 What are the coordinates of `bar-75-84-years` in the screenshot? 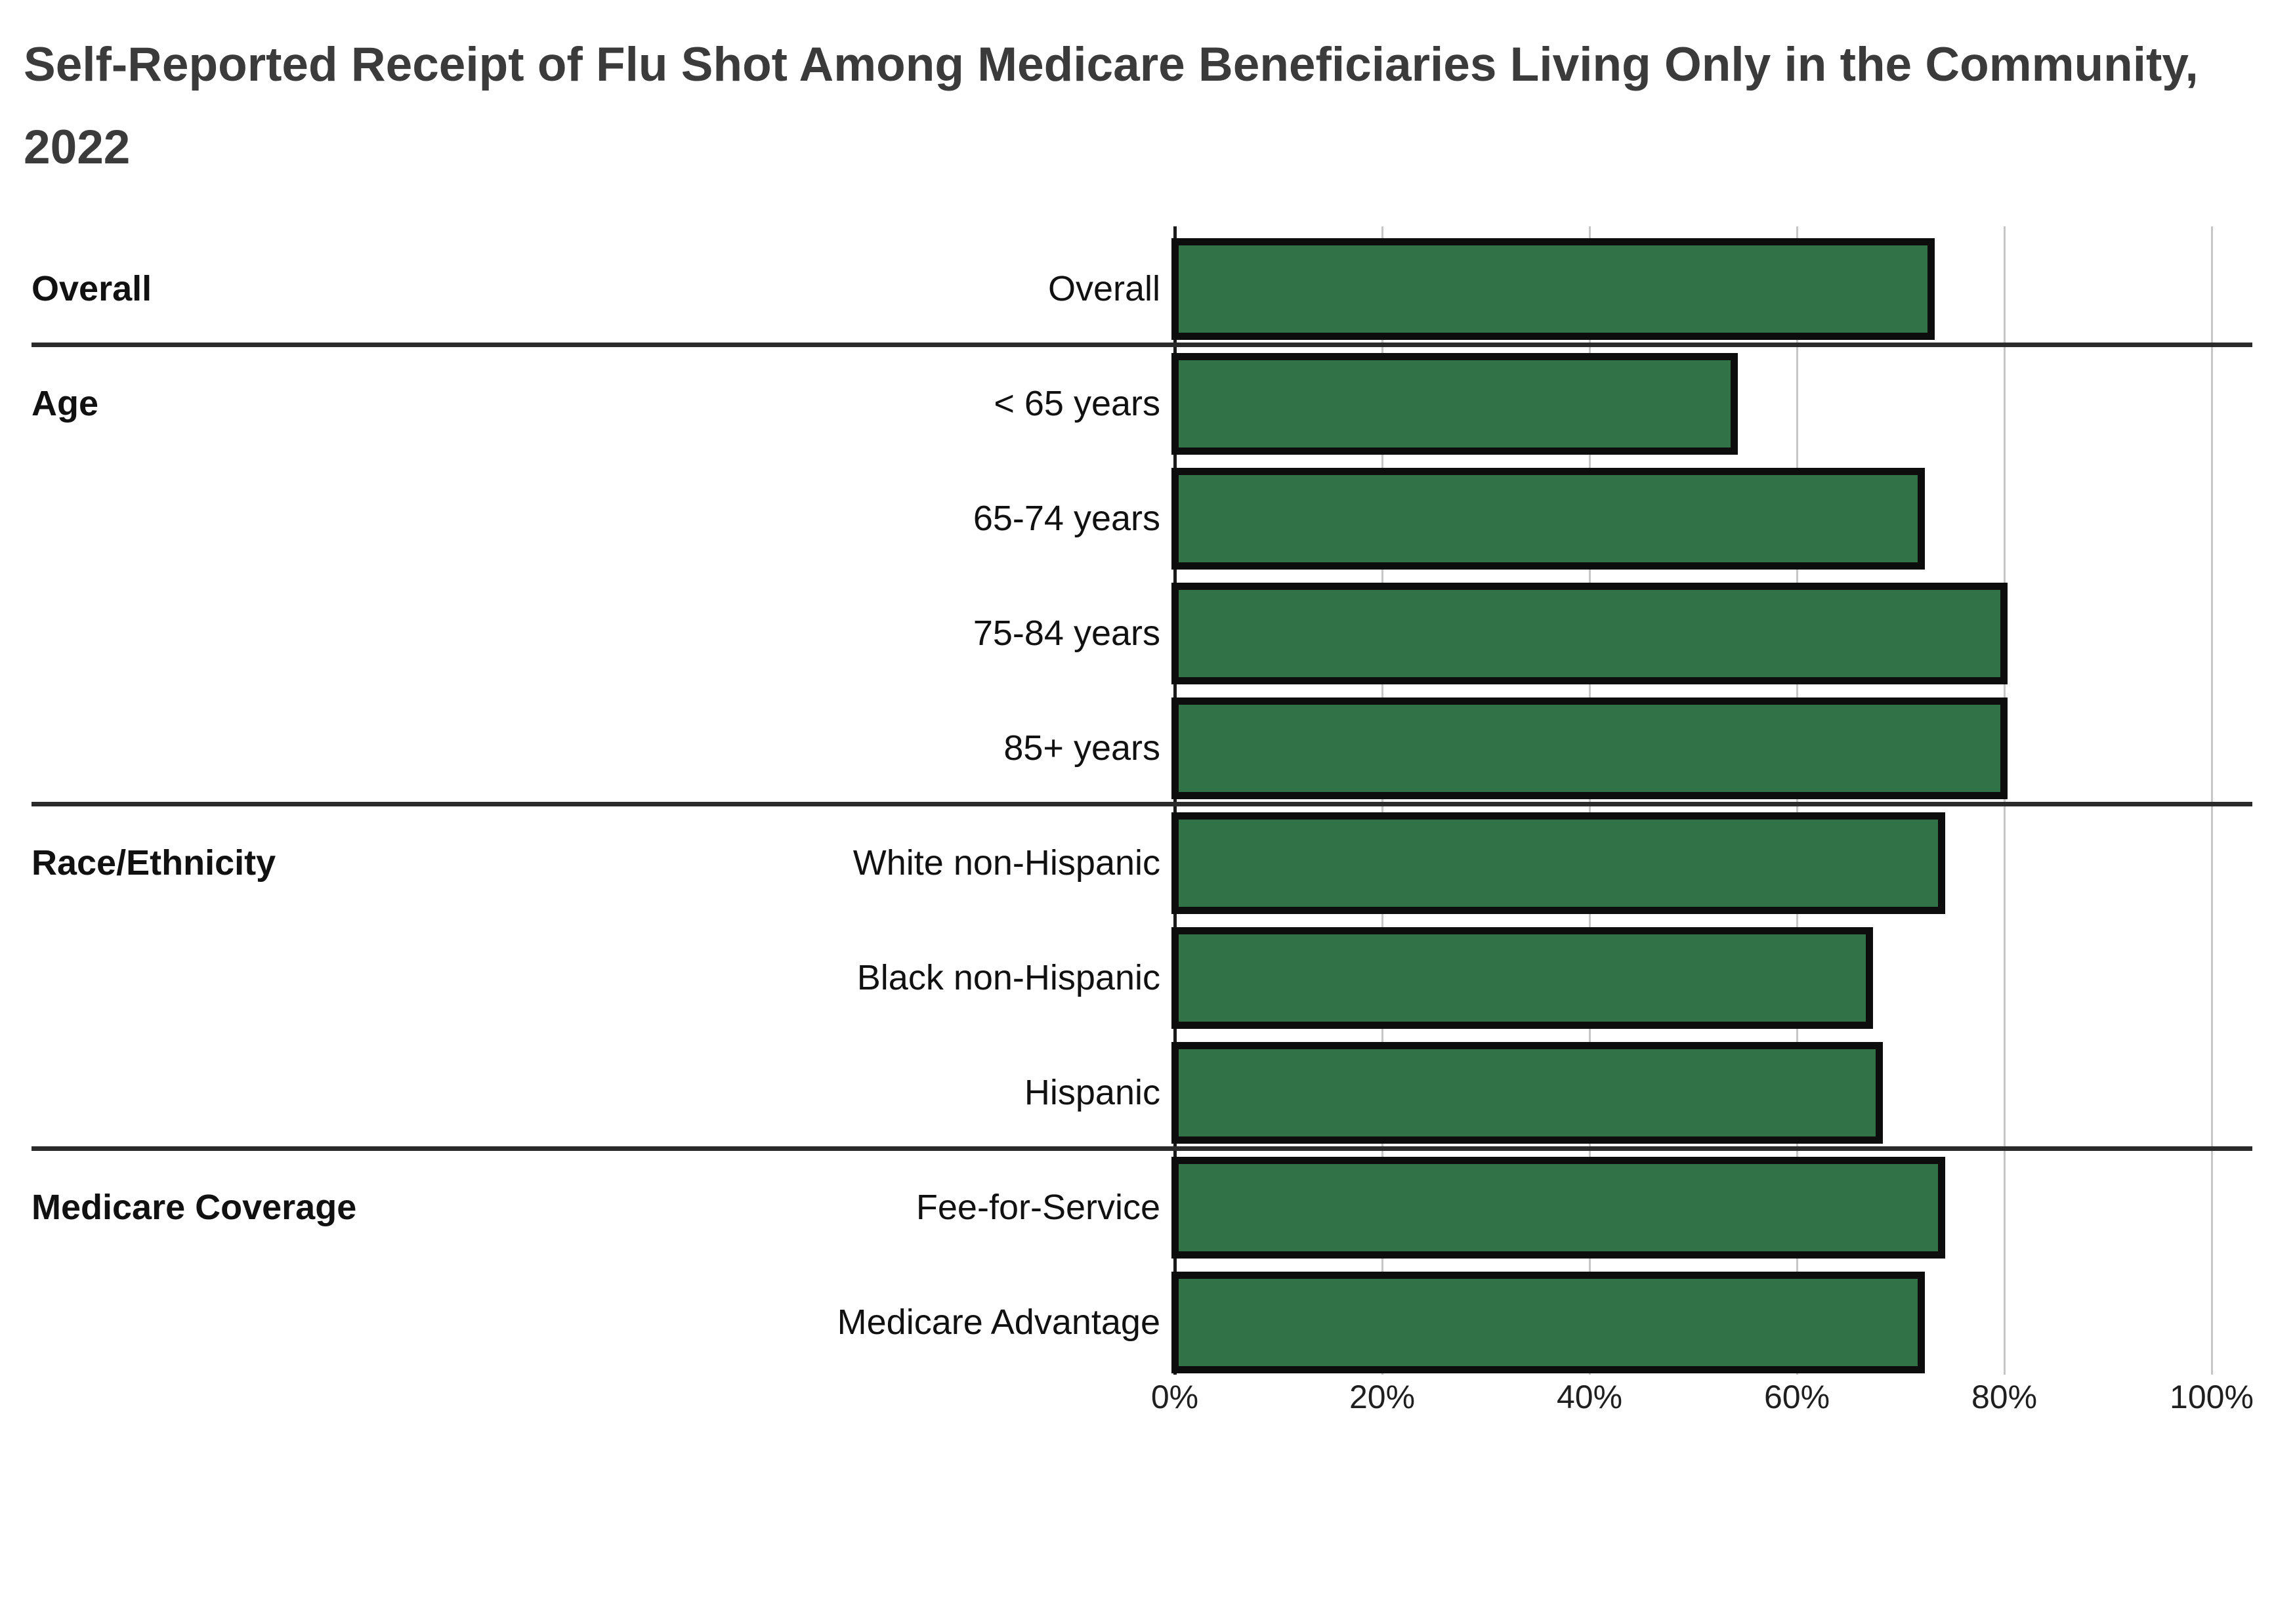 It's located at (1589, 633).